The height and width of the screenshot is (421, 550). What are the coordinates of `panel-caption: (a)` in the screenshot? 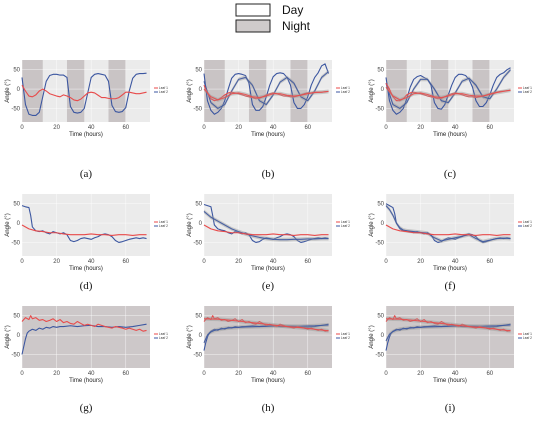 It's located at (86, 174).